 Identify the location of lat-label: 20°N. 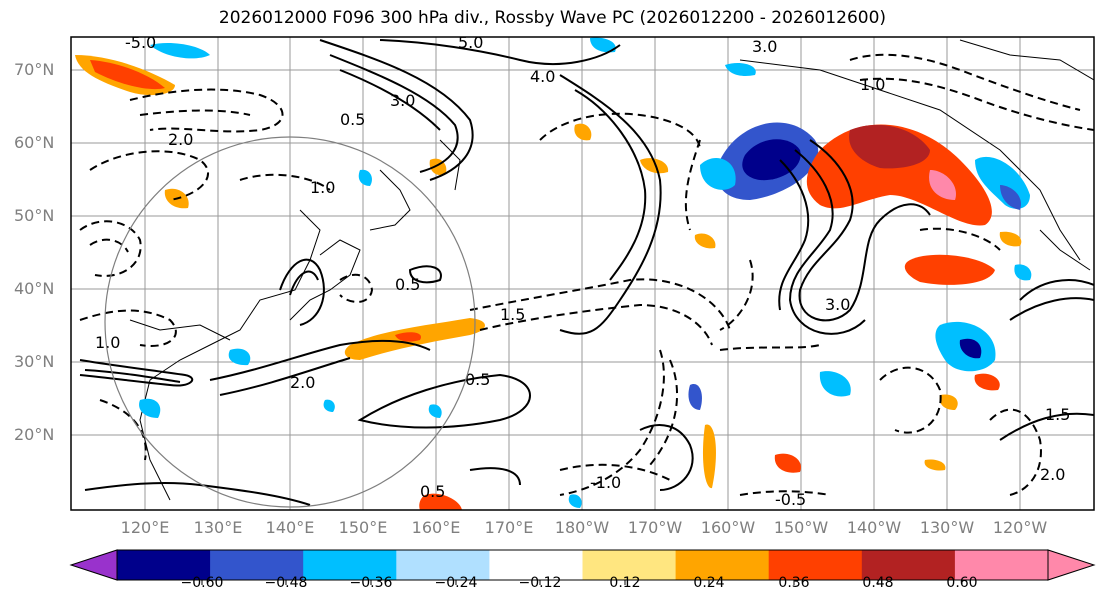
(34, 434).